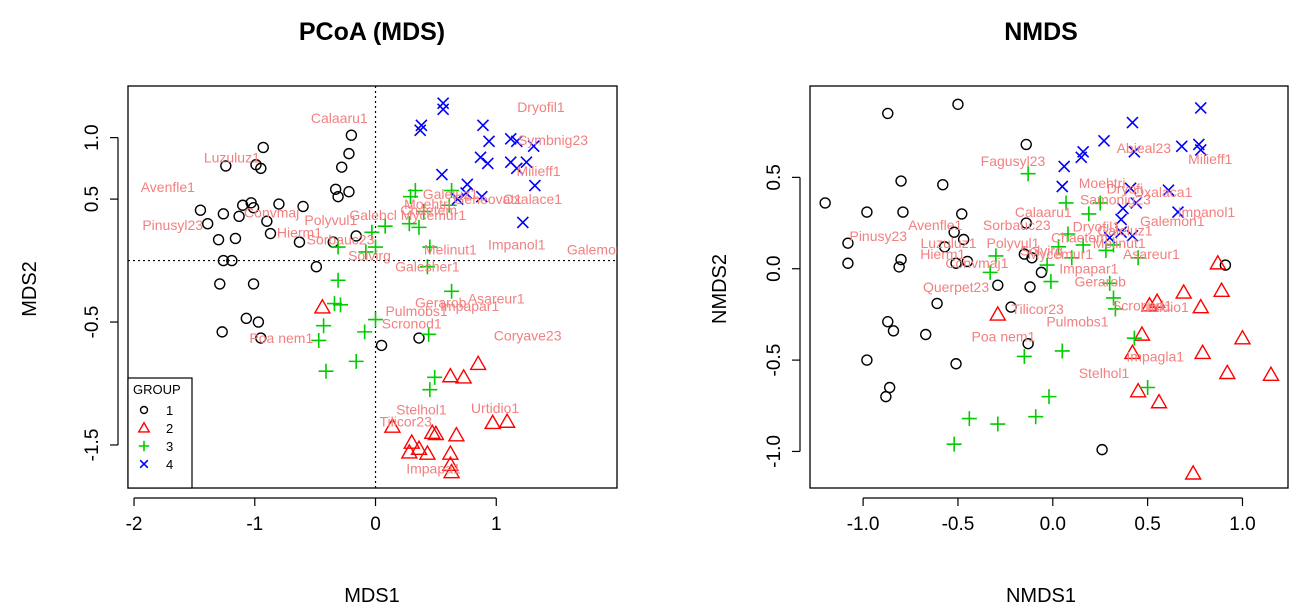  I want to click on nmds-site-label: Galemon1, so click(1172, 221).